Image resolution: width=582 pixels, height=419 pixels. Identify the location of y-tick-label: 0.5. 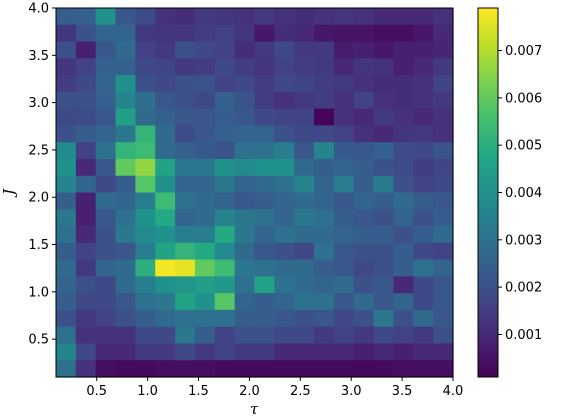
(38, 340).